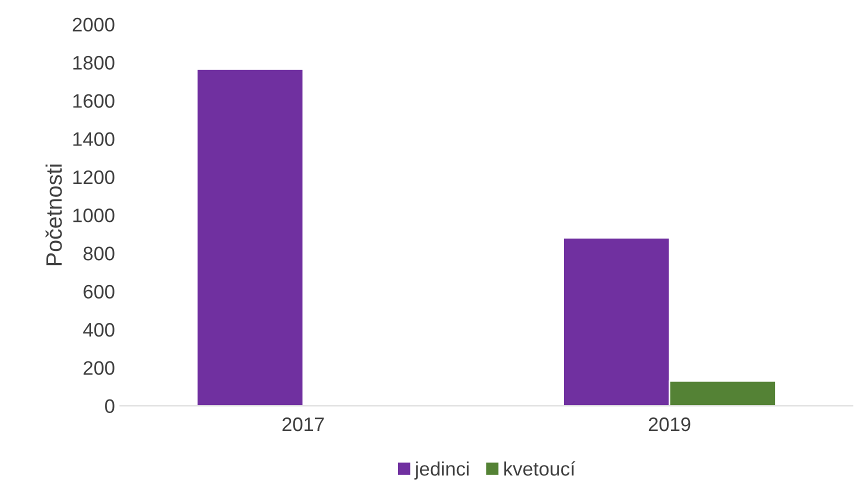 The width and height of the screenshot is (857, 486). What do you see at coordinates (303, 424) in the screenshot?
I see `x-tick-label: 2017` at bounding box center [303, 424].